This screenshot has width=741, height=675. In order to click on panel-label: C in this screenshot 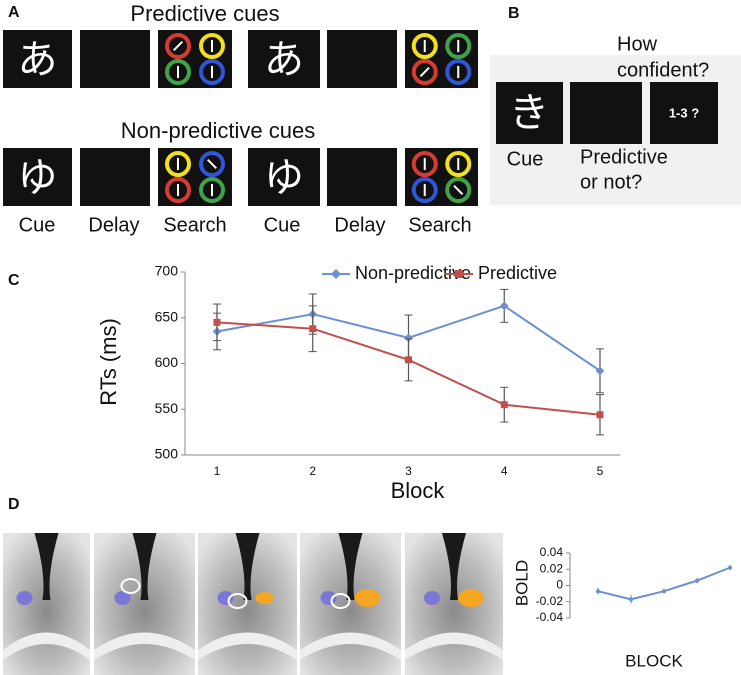, I will do `click(14, 280)`.